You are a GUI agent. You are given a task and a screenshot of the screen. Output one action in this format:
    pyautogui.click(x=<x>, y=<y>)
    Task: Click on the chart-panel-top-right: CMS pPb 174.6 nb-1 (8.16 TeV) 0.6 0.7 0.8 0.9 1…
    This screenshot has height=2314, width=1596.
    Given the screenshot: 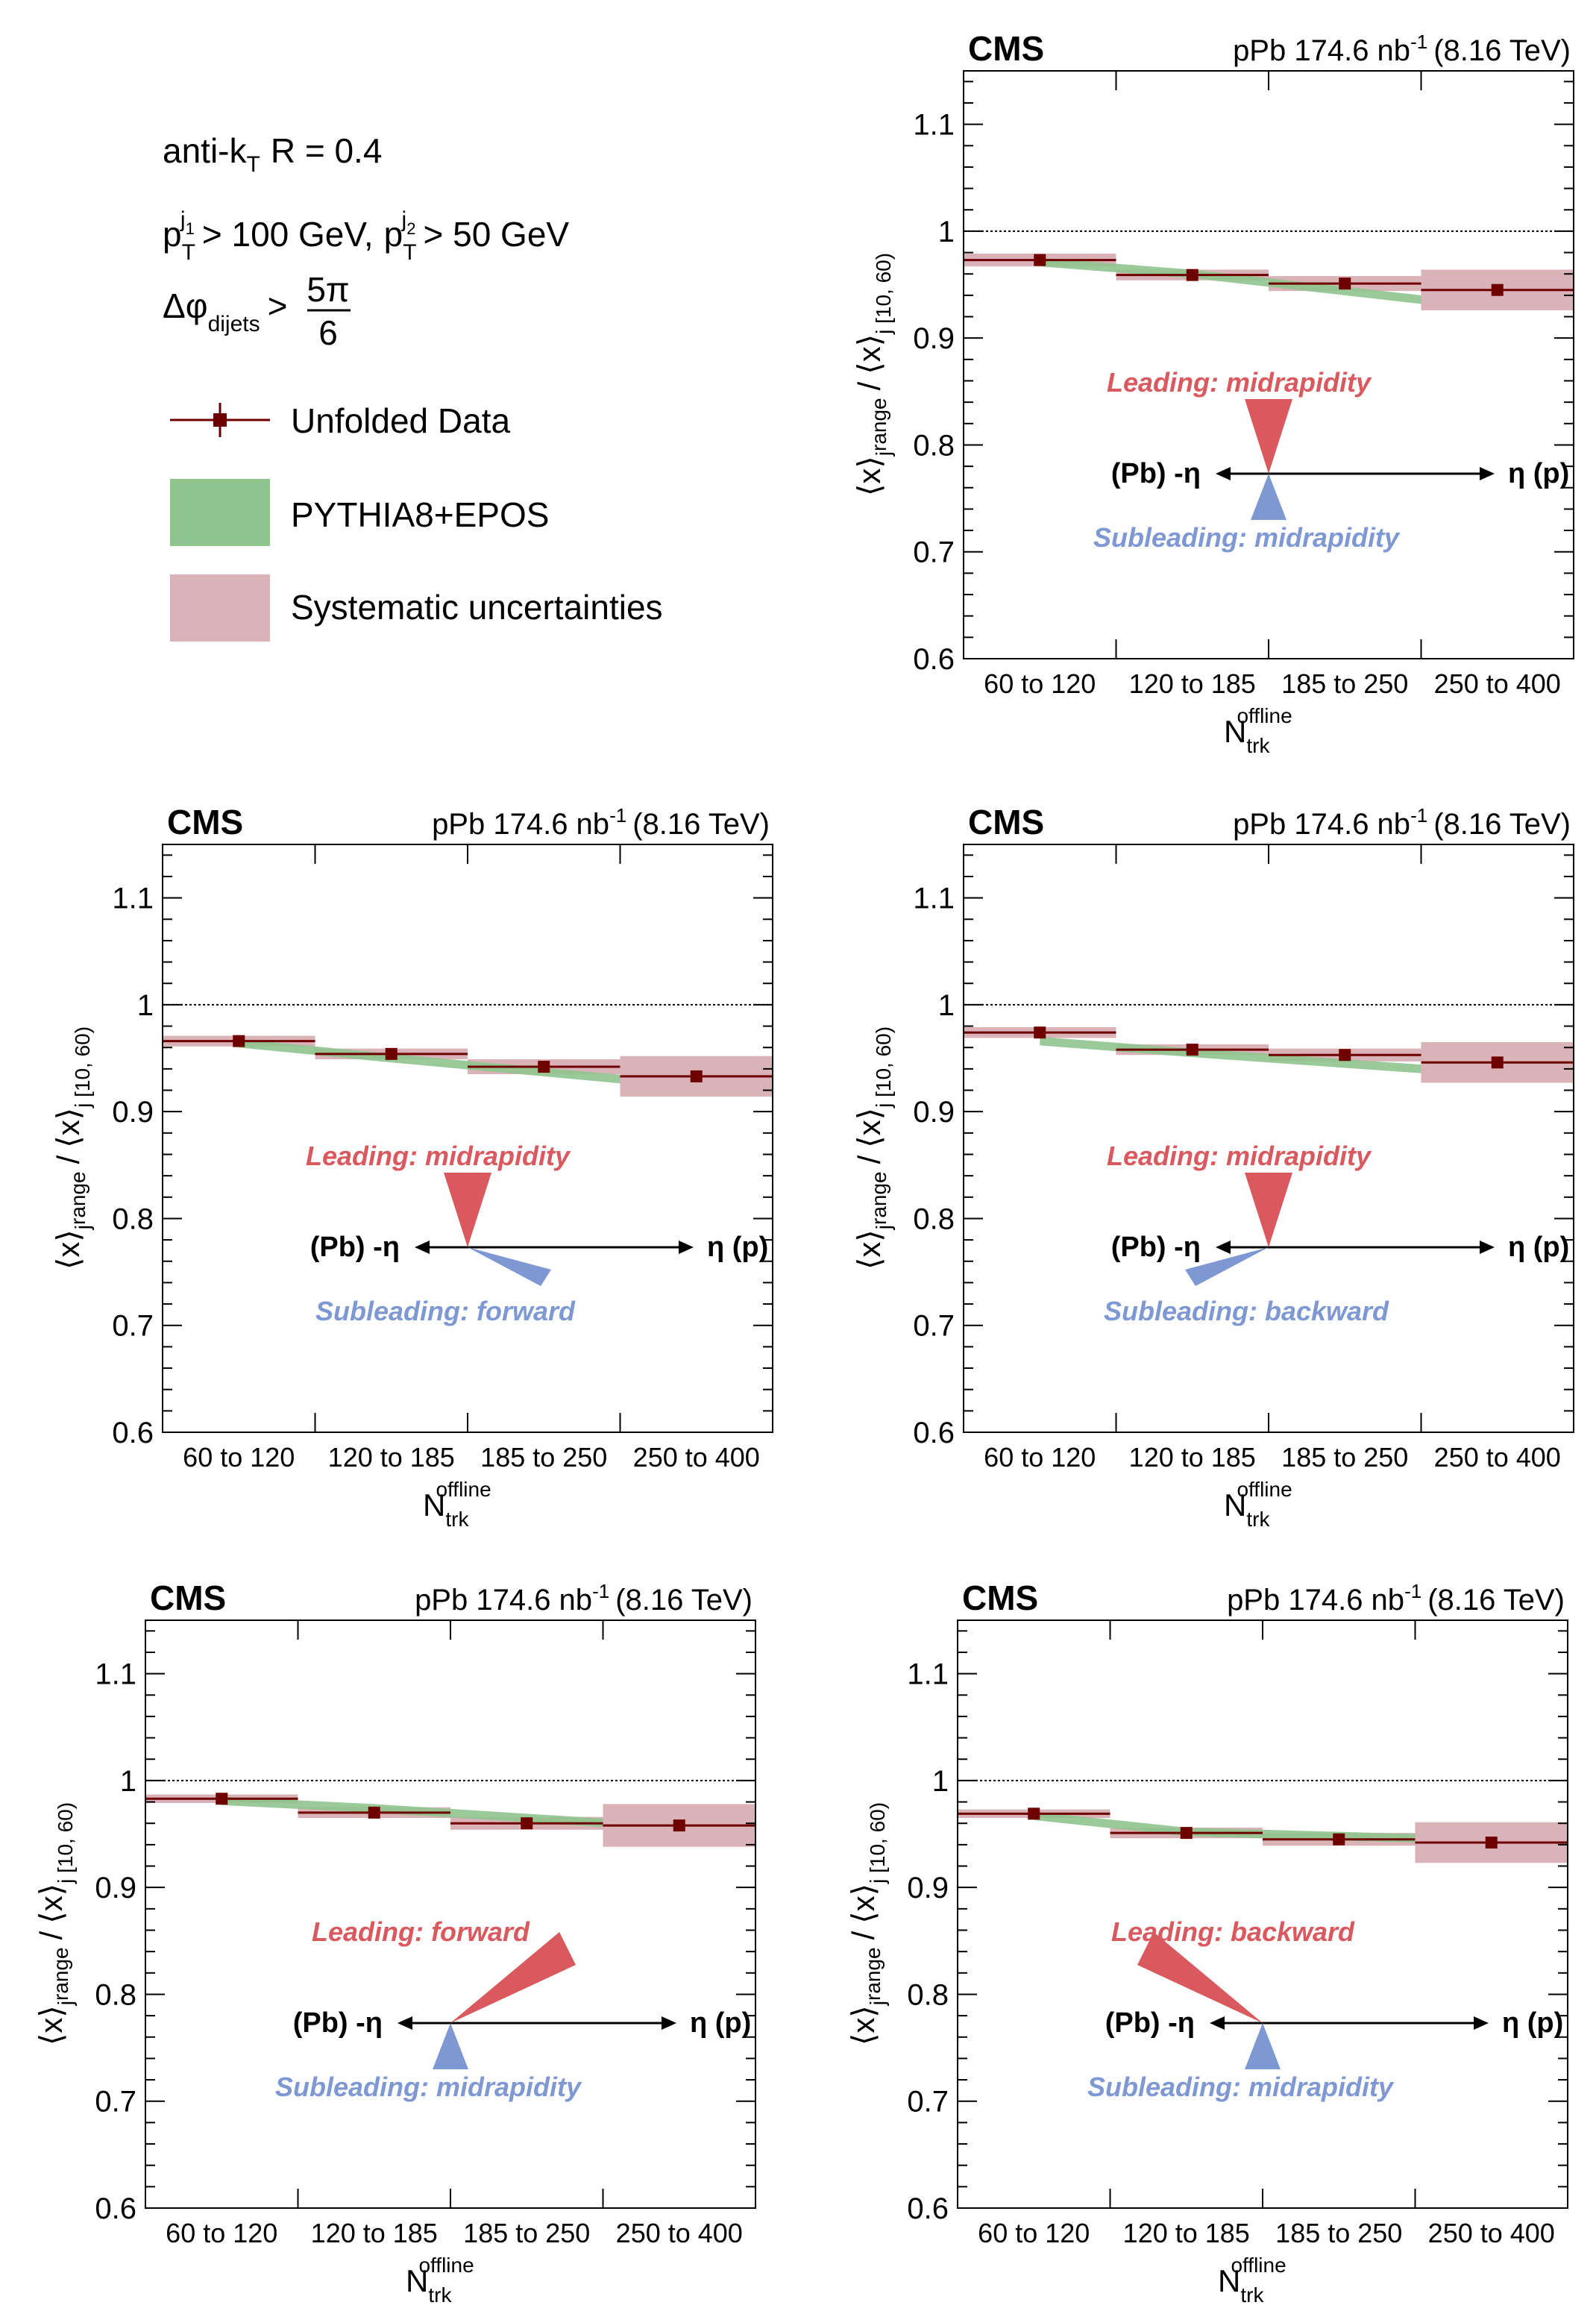 What is the action you would take?
    pyautogui.click(x=1213, y=393)
    